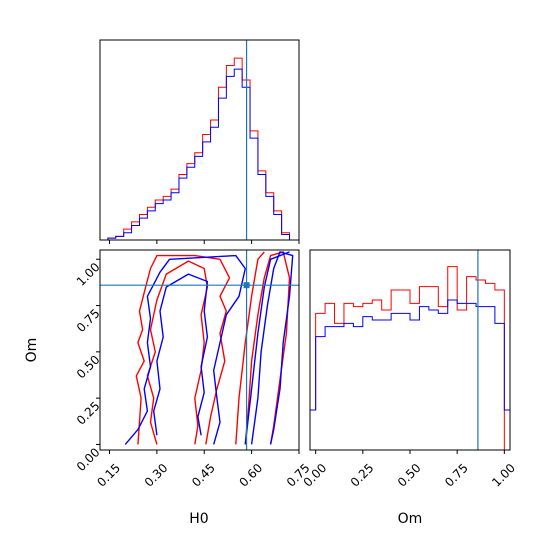 The width and height of the screenshot is (550, 550). What do you see at coordinates (410, 519) in the screenshot?
I see `x-axis-label-om: Om` at bounding box center [410, 519].